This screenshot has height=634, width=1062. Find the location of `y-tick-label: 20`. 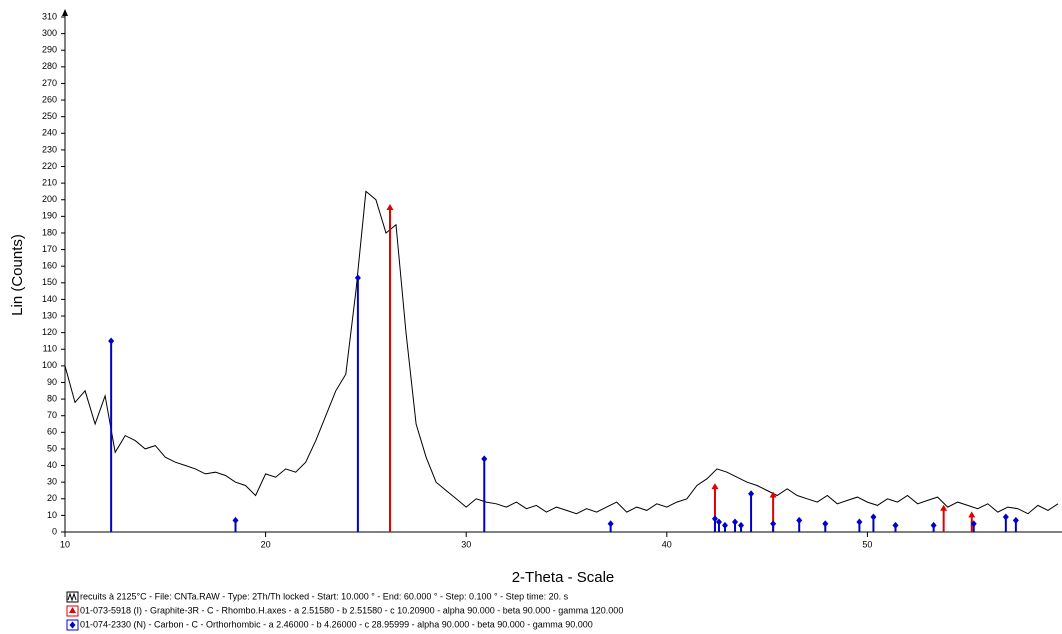

y-tick-label: 20 is located at coordinates (52, 498).